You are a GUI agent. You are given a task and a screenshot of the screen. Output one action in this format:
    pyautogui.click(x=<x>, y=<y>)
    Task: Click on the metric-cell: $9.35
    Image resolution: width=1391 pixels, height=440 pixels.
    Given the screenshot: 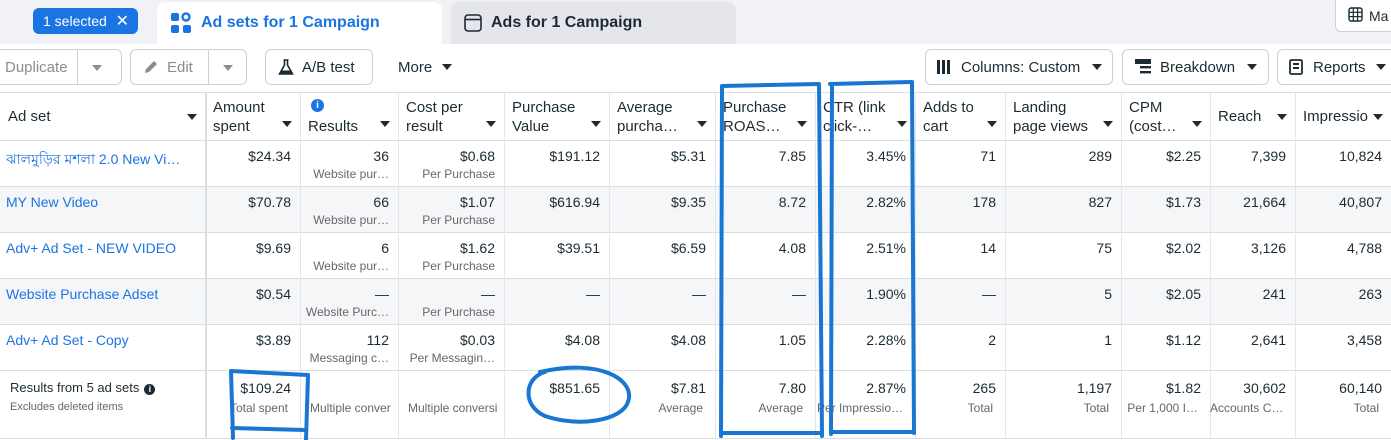 What is the action you would take?
    pyautogui.click(x=657, y=202)
    